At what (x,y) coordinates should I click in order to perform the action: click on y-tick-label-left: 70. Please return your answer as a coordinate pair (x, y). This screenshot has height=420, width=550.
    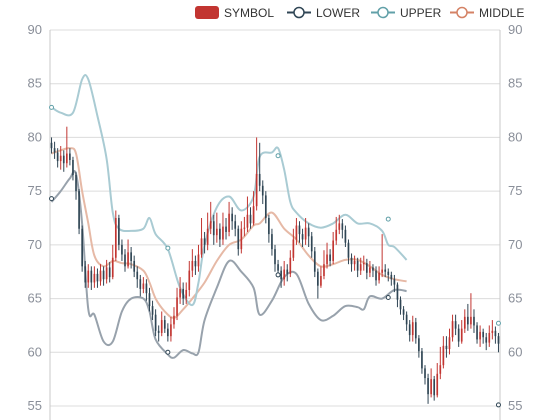
    Looking at the image, I should click on (35, 244).